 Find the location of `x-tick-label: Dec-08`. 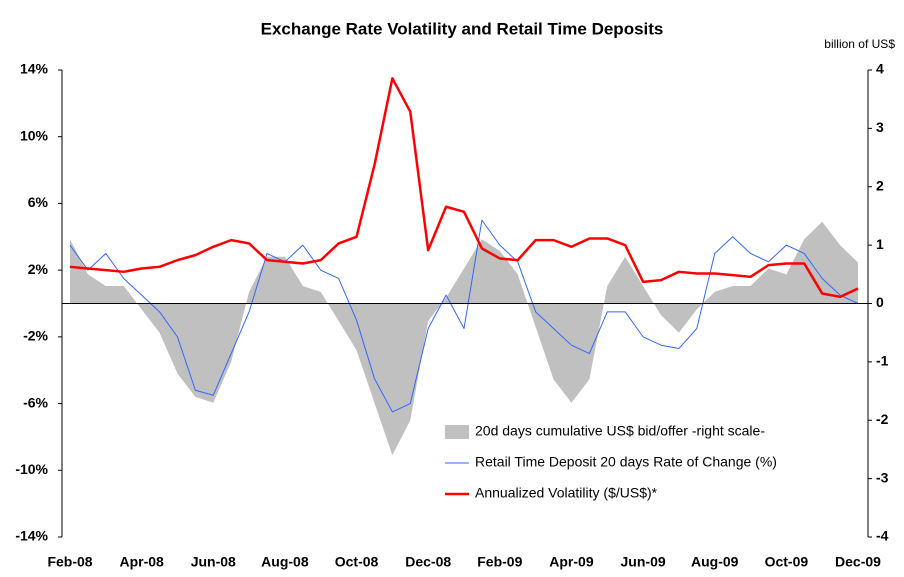

x-tick-label: Dec-08 is located at coordinates (428, 562).